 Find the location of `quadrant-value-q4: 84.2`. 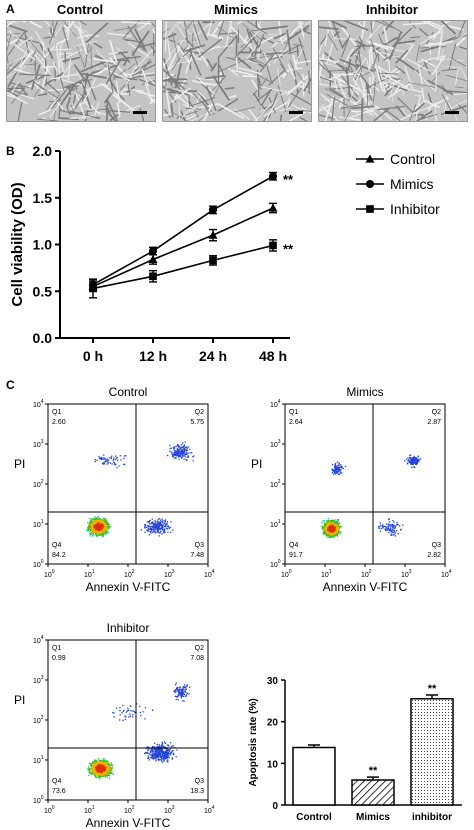

quadrant-value-q4: 84.2 is located at coordinates (59, 555).